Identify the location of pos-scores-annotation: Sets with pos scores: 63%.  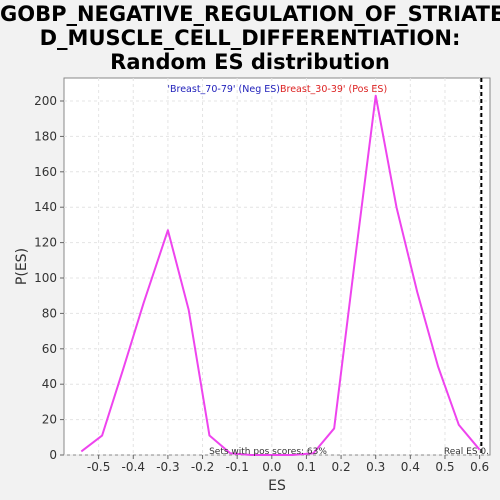
(268, 452).